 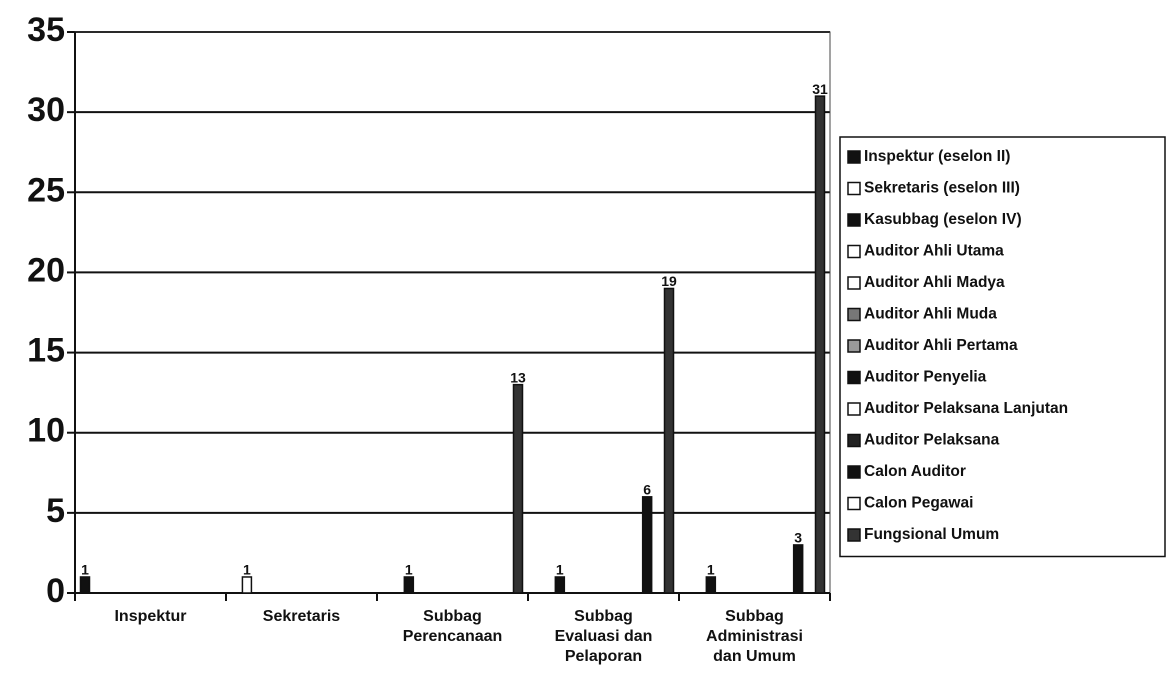 I want to click on legend-label: Auditor Ahli Madya, so click(x=934, y=282).